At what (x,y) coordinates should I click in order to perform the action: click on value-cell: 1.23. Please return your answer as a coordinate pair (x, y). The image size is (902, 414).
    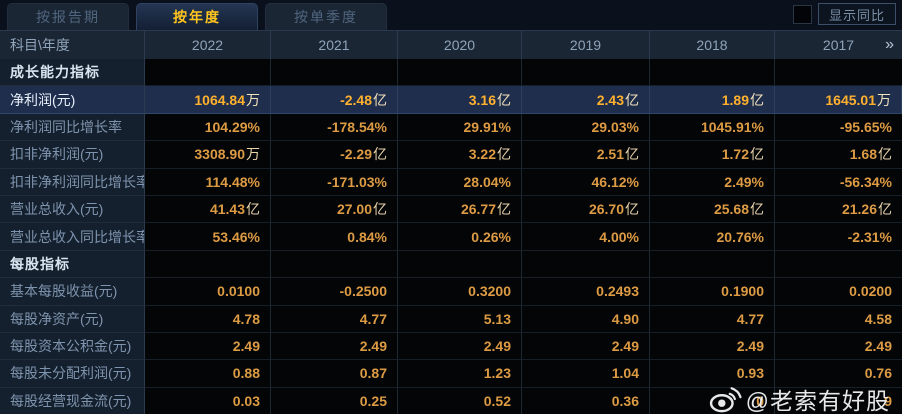
    Looking at the image, I should click on (460, 374).